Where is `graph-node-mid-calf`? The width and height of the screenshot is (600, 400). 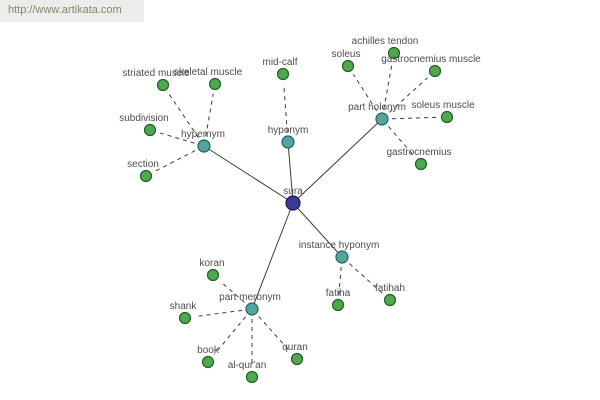
graph-node-mid-calf is located at coordinates (283, 74).